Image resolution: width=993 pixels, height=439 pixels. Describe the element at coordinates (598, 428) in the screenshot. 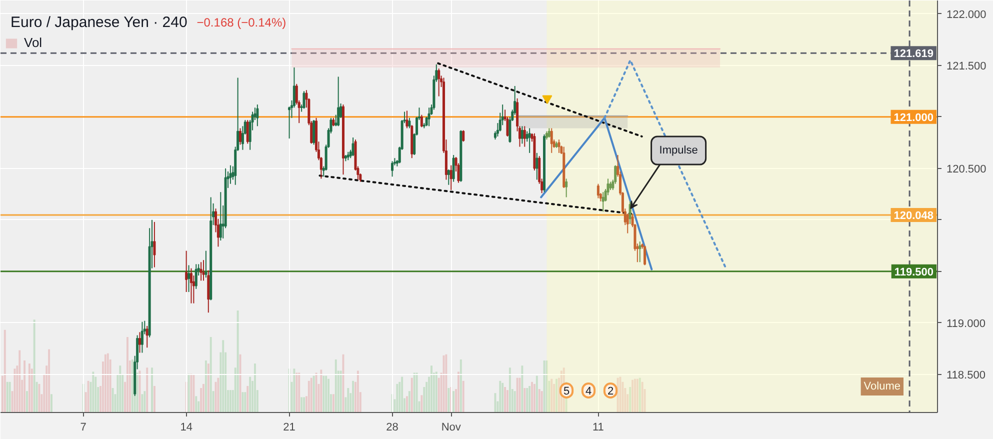

I see `x-tick-label: 11` at that location.